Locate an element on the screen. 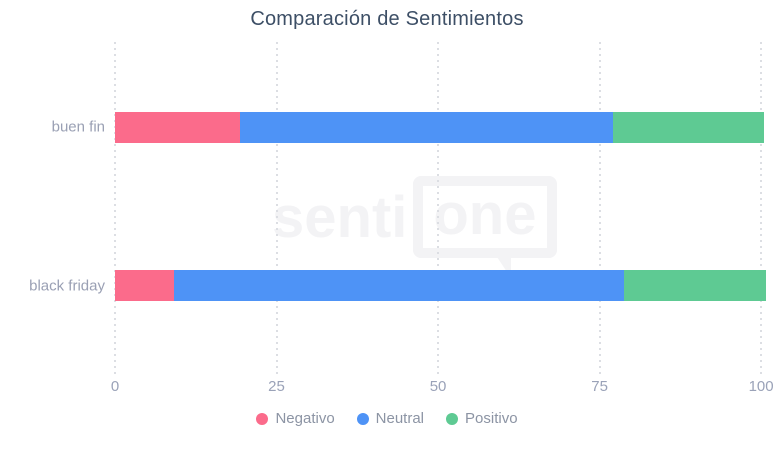 Image resolution: width=774 pixels, height=450 pixels. legend-dot-neutral is located at coordinates (362, 418).